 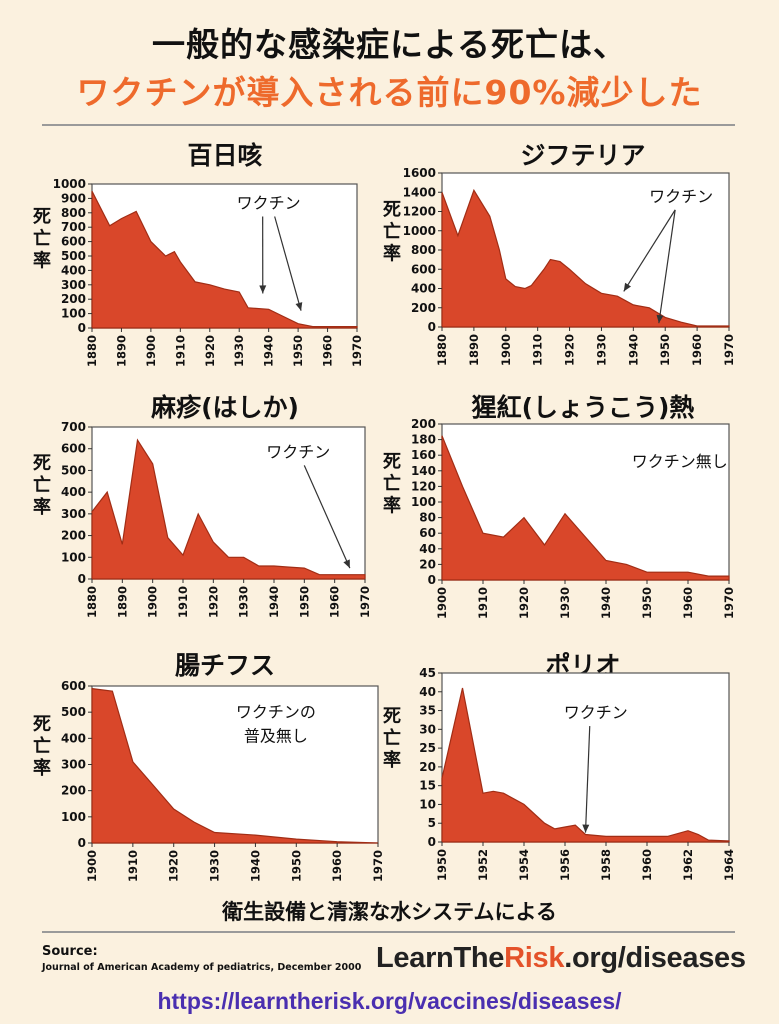 I want to click on y-tick-label: 1600, so click(x=419, y=173).